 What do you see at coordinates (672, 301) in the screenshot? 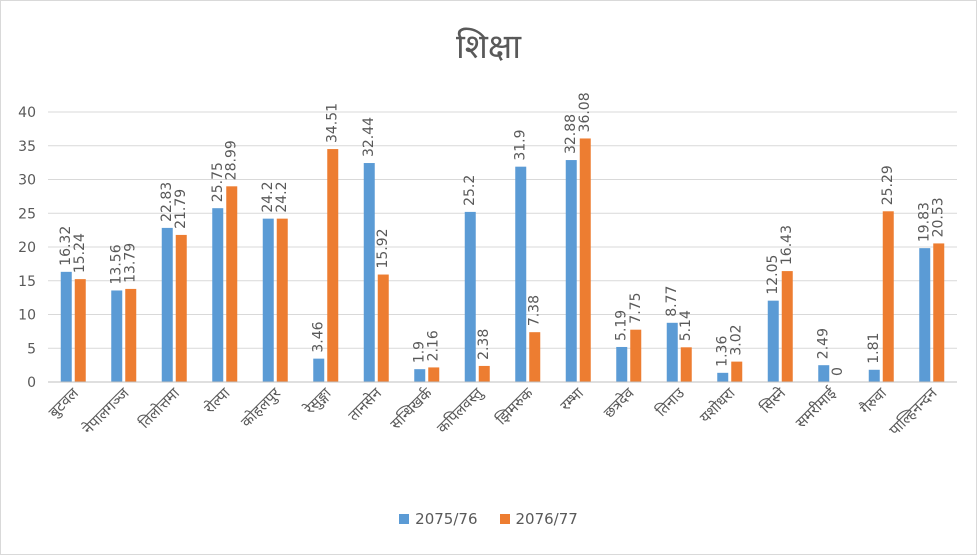
I see `data-label: 8.77` at bounding box center [672, 301].